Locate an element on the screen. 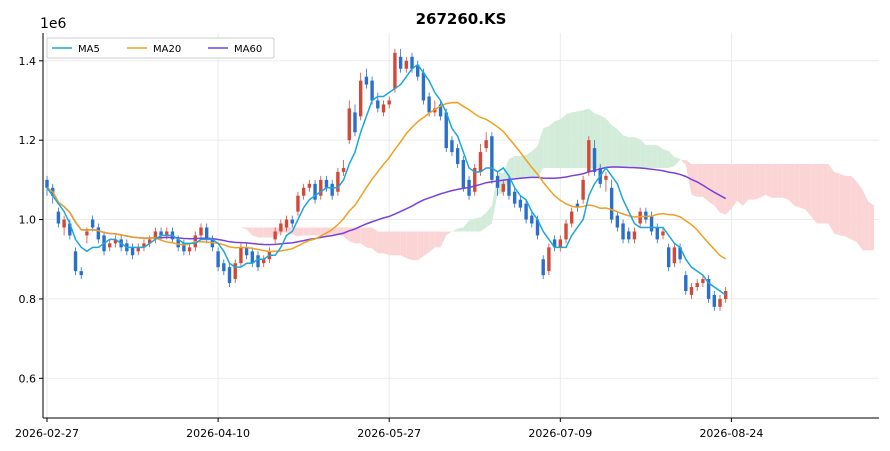  legend: MA5 MA20 MA60 is located at coordinates (160, 48).